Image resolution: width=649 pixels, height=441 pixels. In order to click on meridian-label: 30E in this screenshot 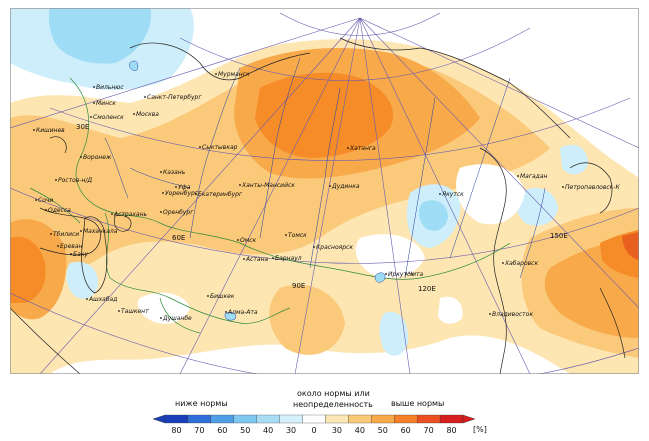, I will do `click(82, 127)`.